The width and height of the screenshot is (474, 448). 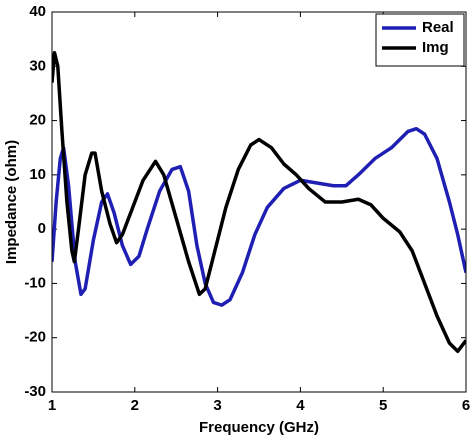 I want to click on legend-label: Img, so click(x=435, y=47).